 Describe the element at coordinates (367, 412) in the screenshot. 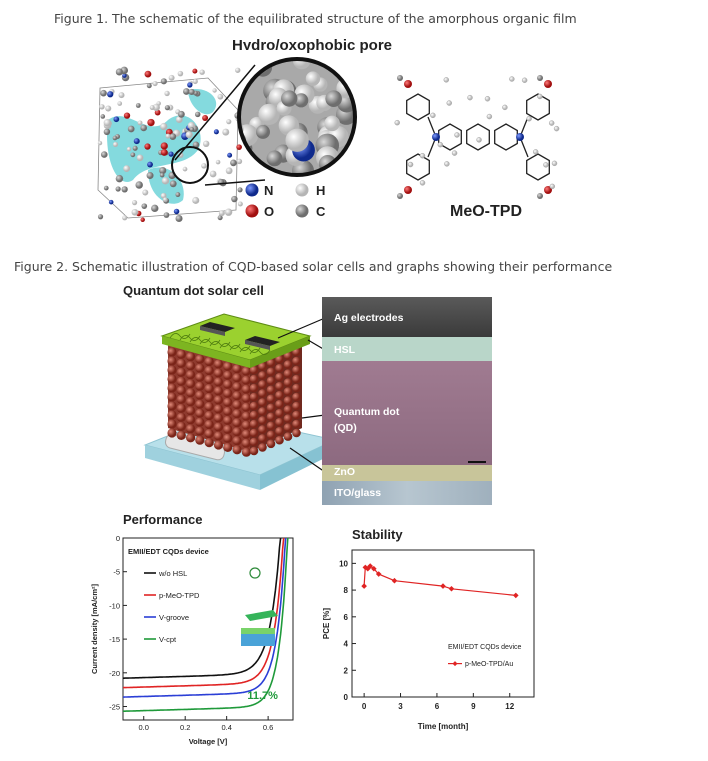

I see `layer-qd-label: Quantum dot` at that location.